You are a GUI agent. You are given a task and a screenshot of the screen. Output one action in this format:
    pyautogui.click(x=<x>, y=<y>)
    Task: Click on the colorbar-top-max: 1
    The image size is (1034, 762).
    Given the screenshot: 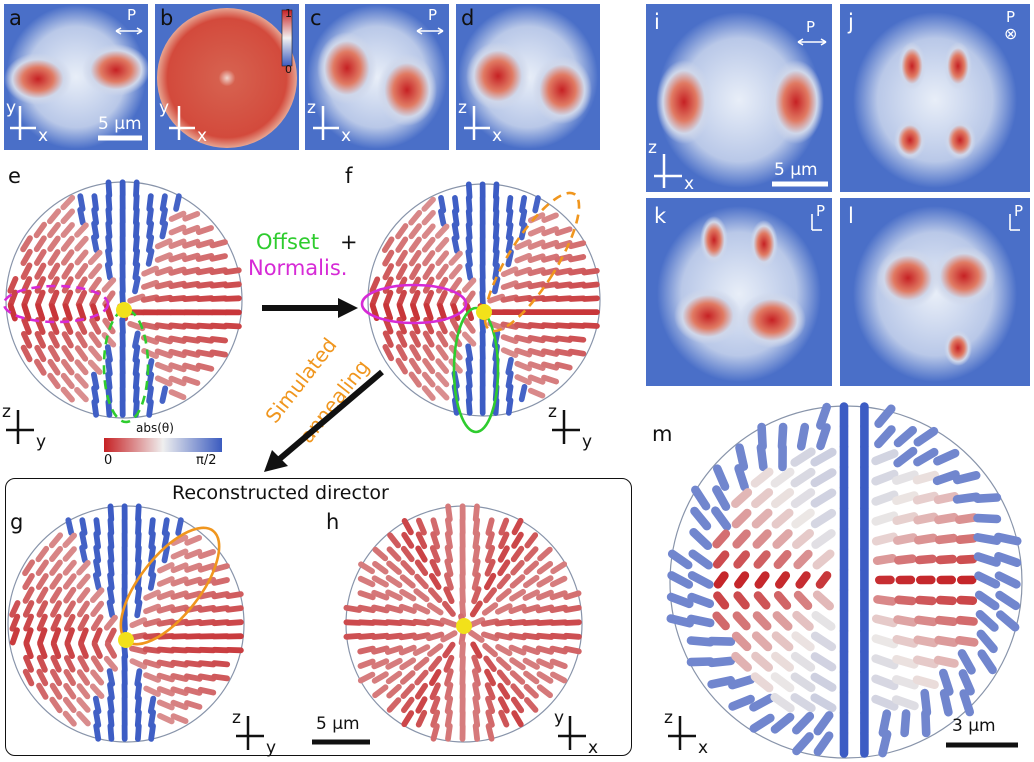 What is the action you would take?
    pyautogui.click(x=288, y=13)
    